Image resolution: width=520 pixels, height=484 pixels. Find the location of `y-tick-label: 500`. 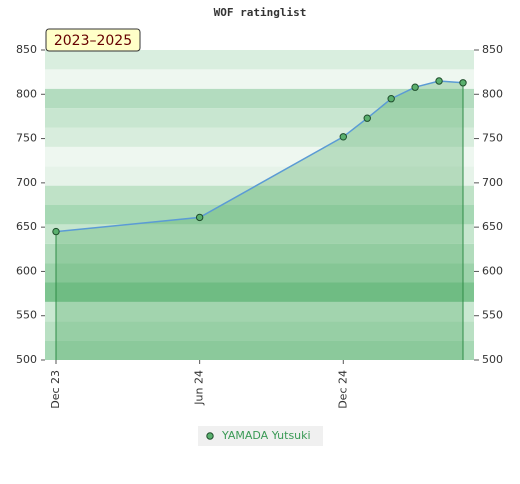

y-tick-label: 500 is located at coordinates (26, 359).